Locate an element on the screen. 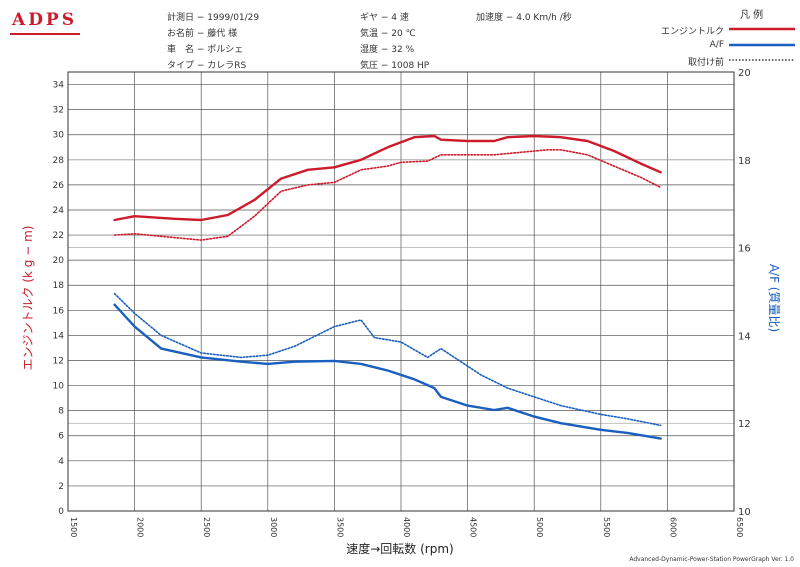 The height and width of the screenshot is (567, 800). header-car: 車 名 − ポルシェ is located at coordinates (205, 50).